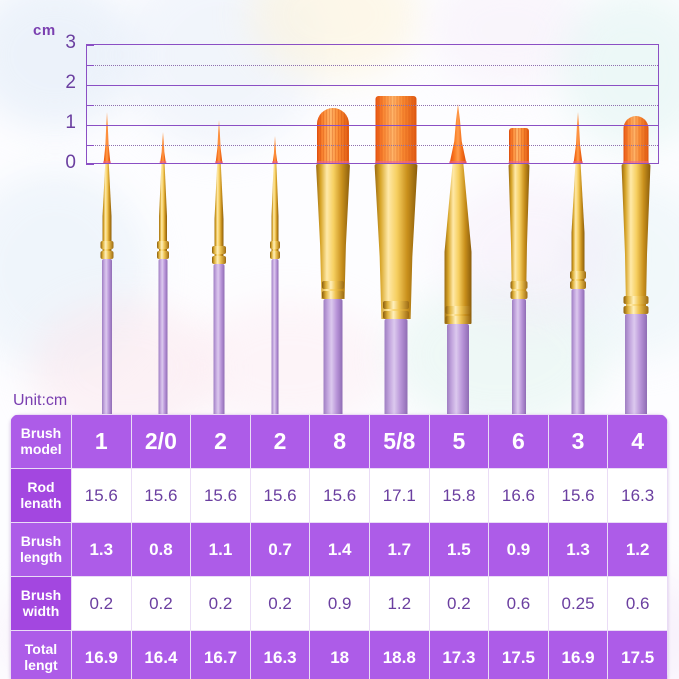 The height and width of the screenshot is (679, 679). I want to click on table-cell: 18.8, so click(399, 654).